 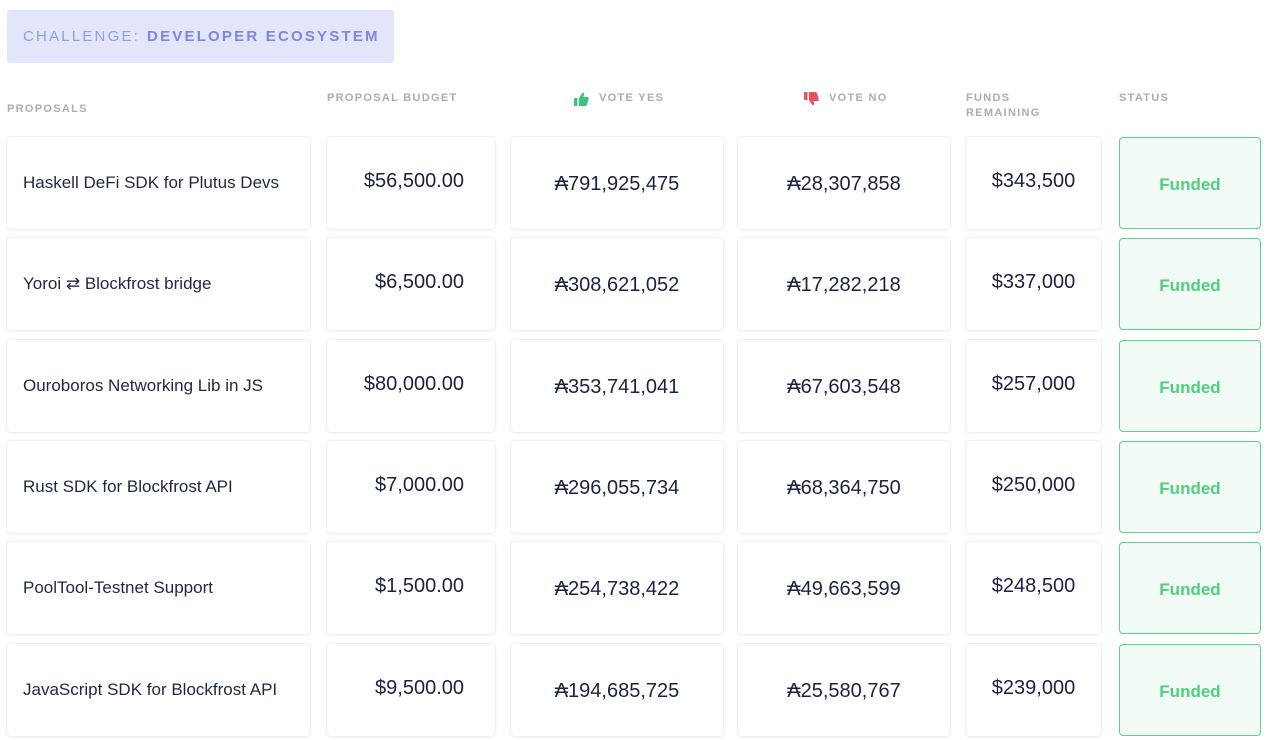 I want to click on header-funds-remaining: FUNDS REMAINING, so click(x=1021, y=106).